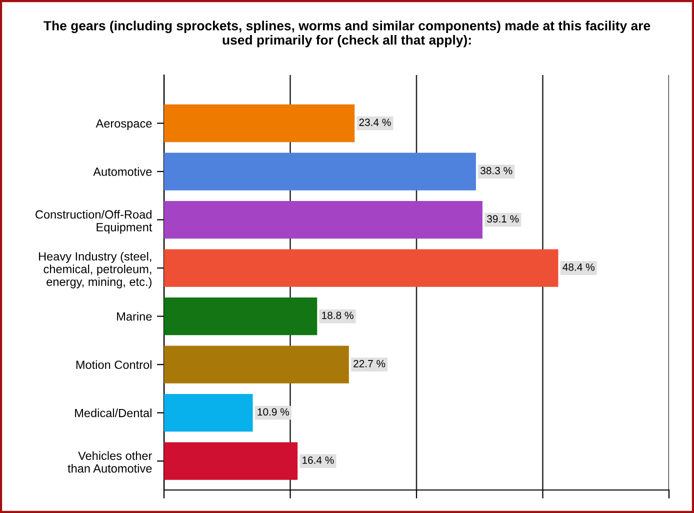 This screenshot has width=694, height=513. I want to click on y-tick-label: Heavy Industry (steel, chemical, petroleum, energy, mining, etc.), so click(95, 270).